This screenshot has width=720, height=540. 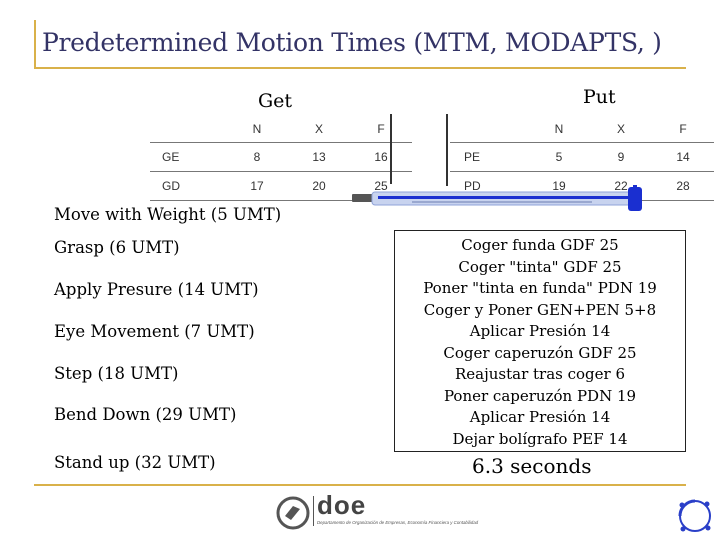 I want to click on get-label: Get, so click(x=275, y=101).